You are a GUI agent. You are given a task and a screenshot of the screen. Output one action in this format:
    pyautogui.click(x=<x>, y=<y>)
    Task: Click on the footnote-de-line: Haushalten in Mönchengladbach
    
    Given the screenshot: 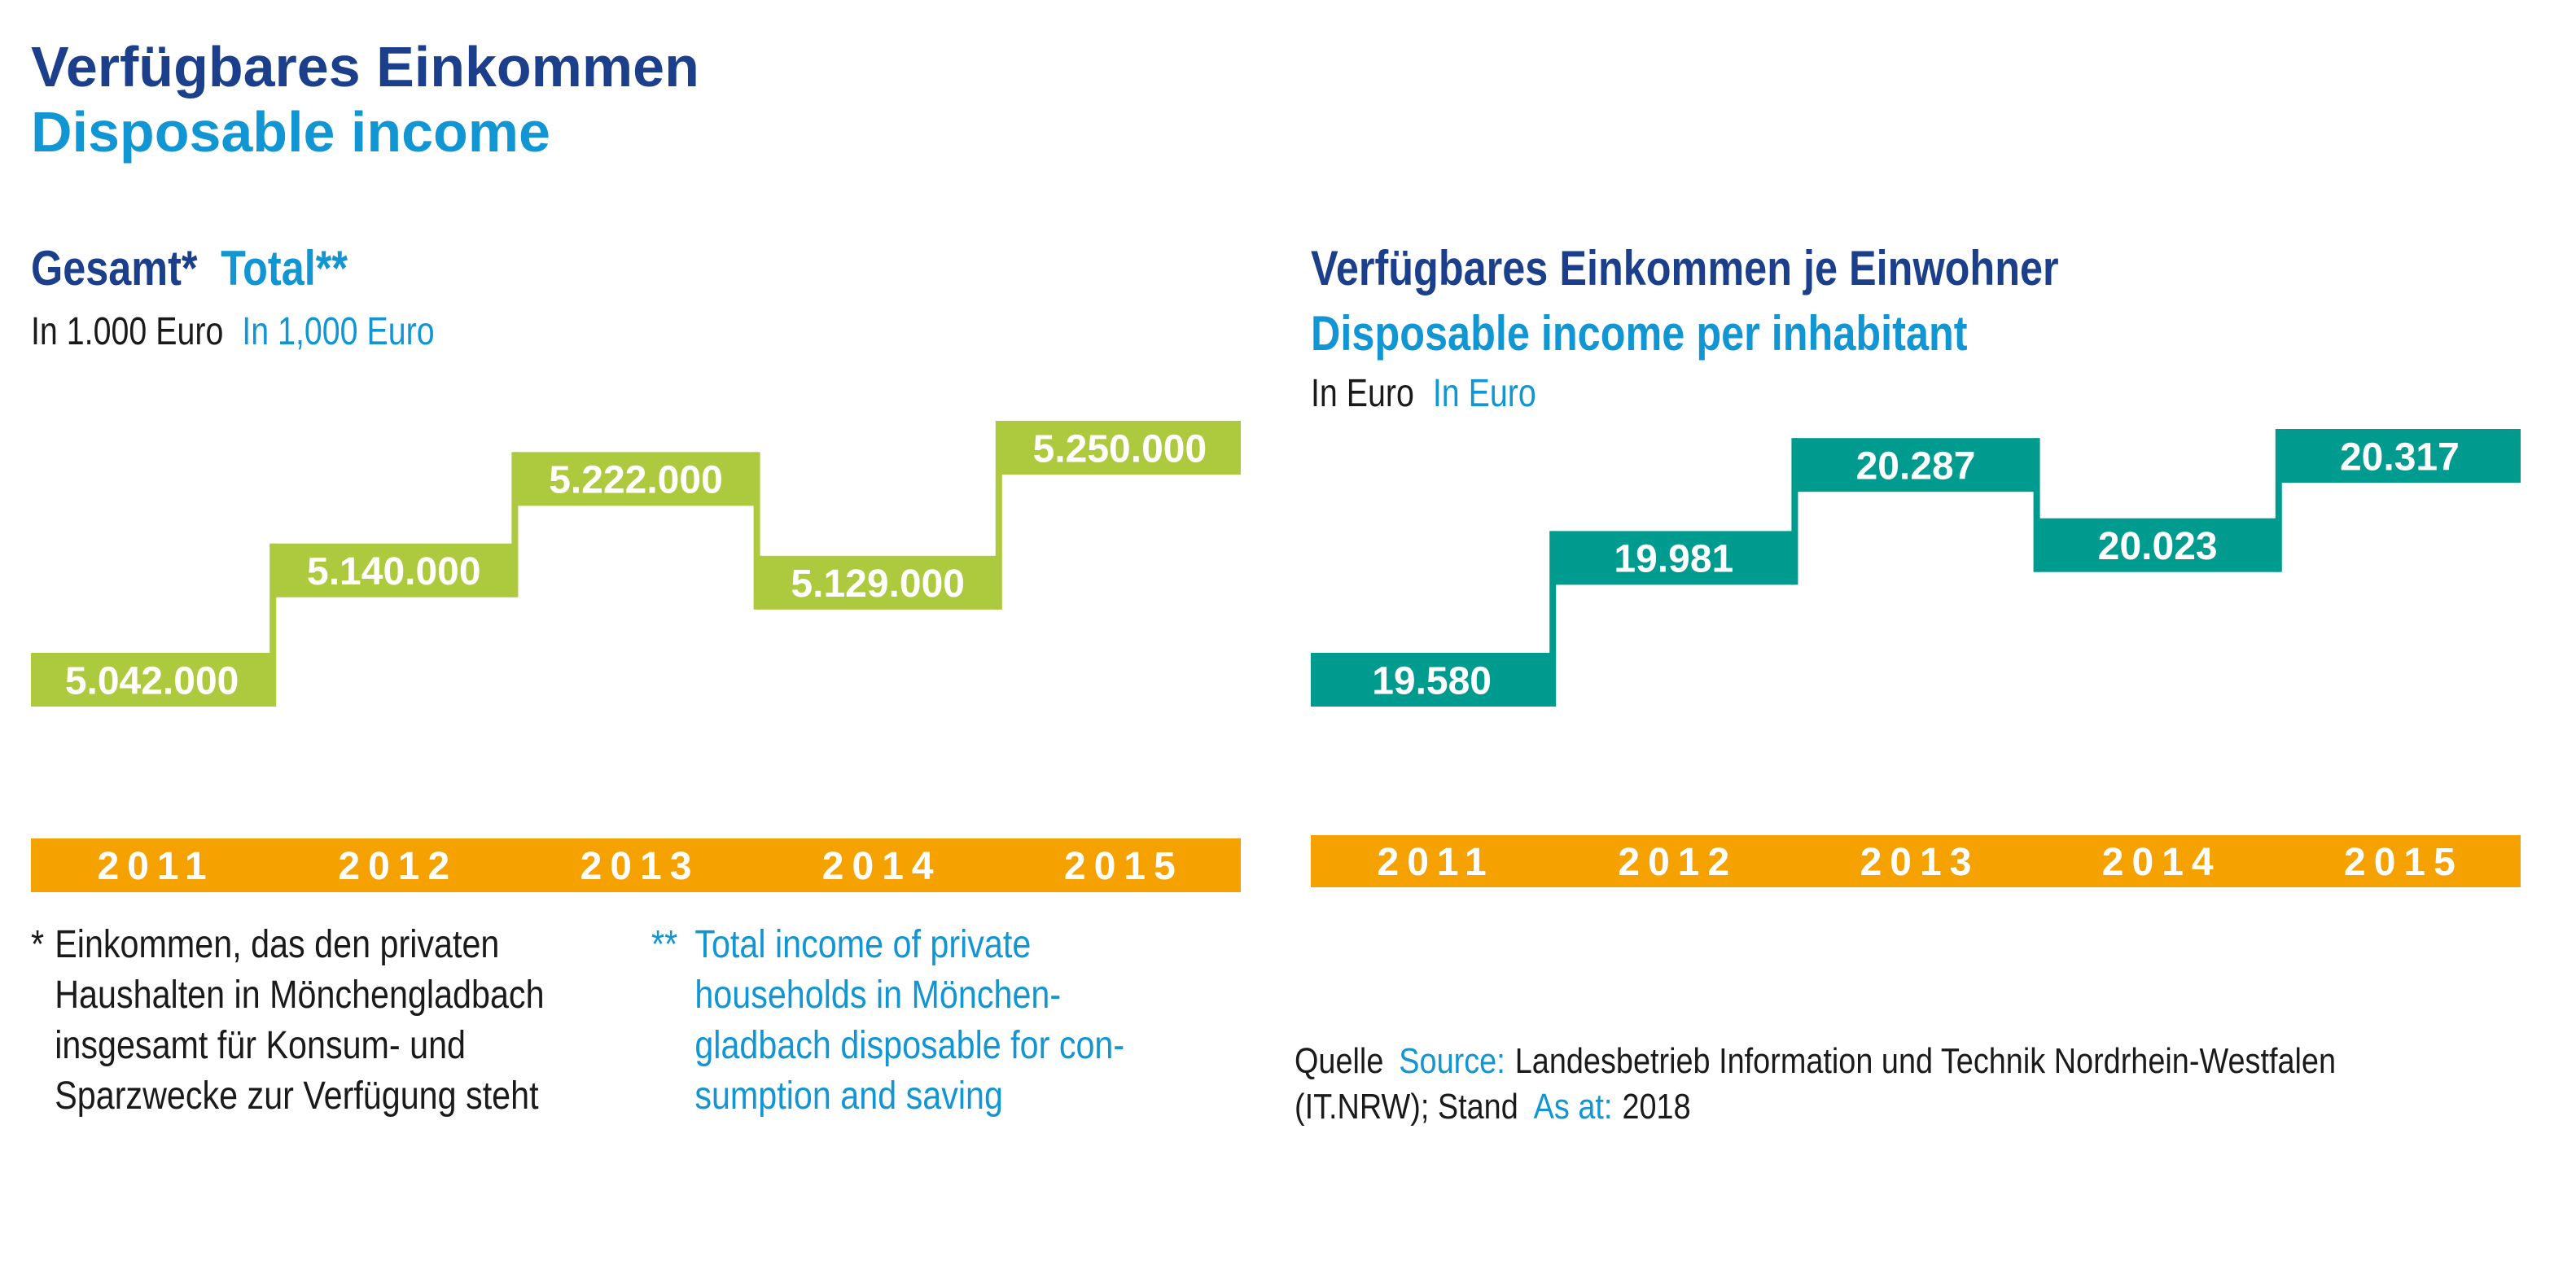 What is the action you would take?
    pyautogui.click(x=300, y=995)
    